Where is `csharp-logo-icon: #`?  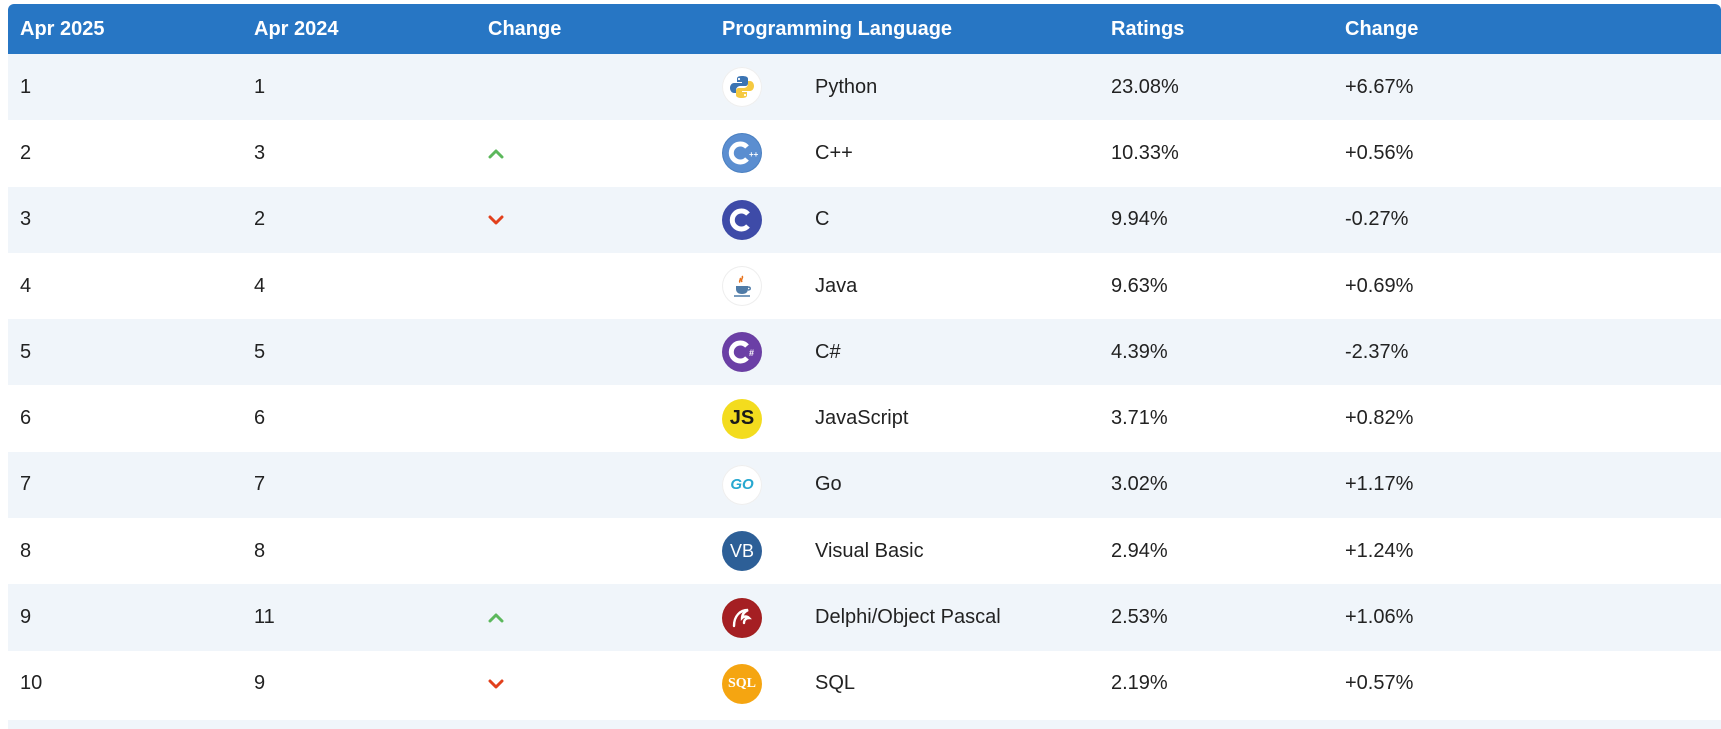 csharp-logo-icon: # is located at coordinates (742, 352).